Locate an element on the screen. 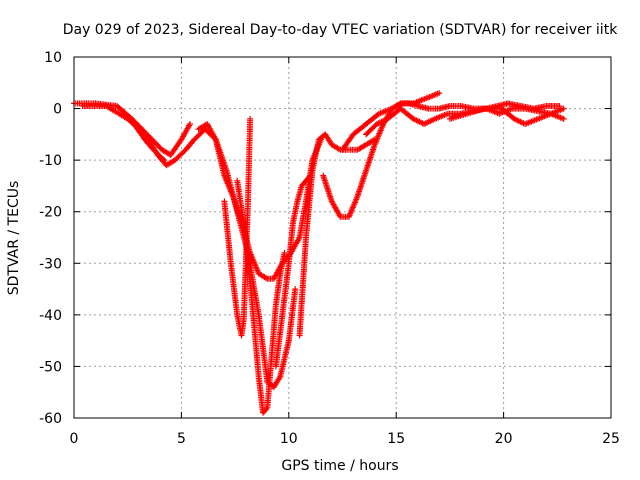  y-tick-label: 0 is located at coordinates (57, 110).